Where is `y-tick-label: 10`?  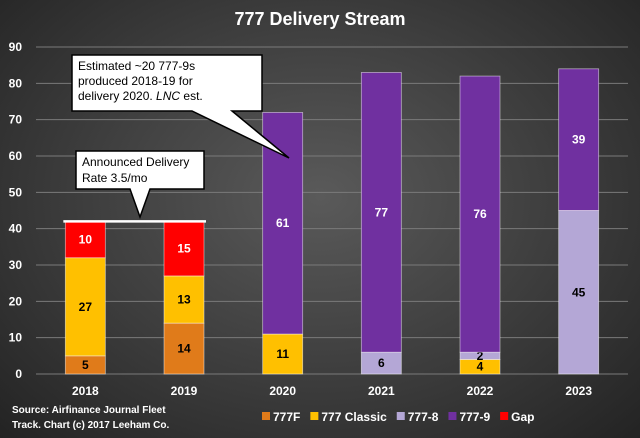
y-tick-label: 10 is located at coordinates (16, 338).